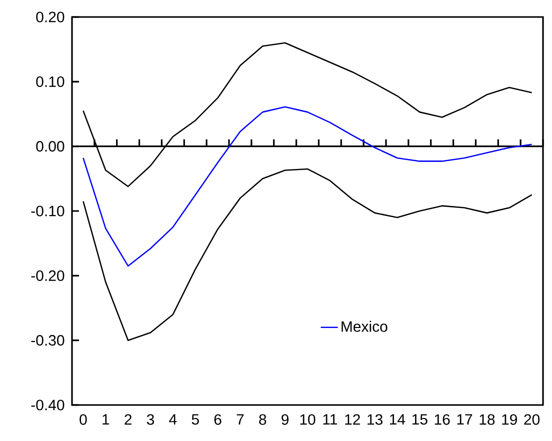  What do you see at coordinates (285, 419) in the screenshot?
I see `x-tick-label: 9` at bounding box center [285, 419].